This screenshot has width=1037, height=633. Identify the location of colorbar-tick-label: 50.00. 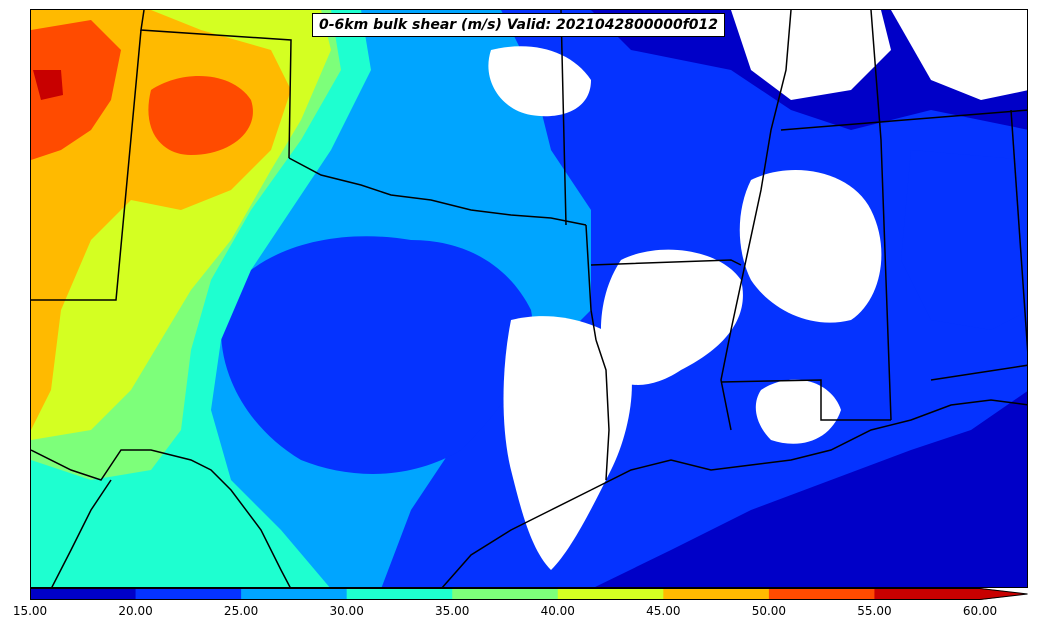
(769, 611).